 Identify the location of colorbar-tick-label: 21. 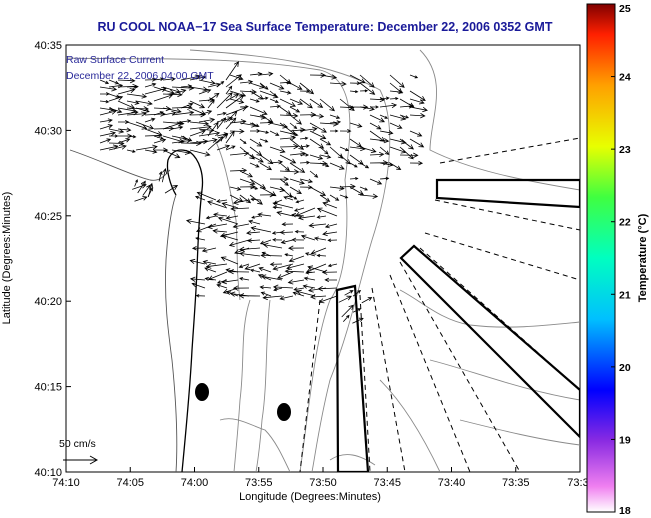
(625, 295).